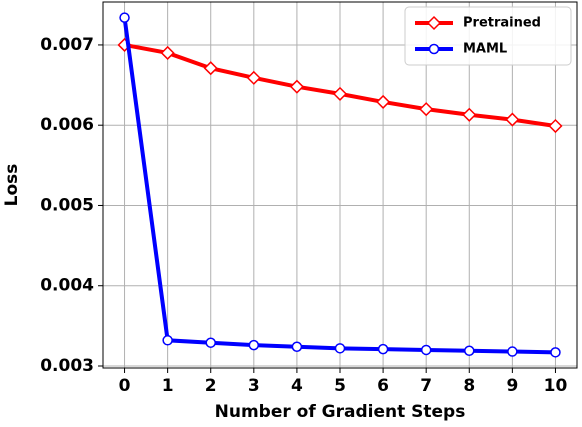 The height and width of the screenshot is (427, 582). I want to click on y-tick-label: 0.004, so click(67, 286).